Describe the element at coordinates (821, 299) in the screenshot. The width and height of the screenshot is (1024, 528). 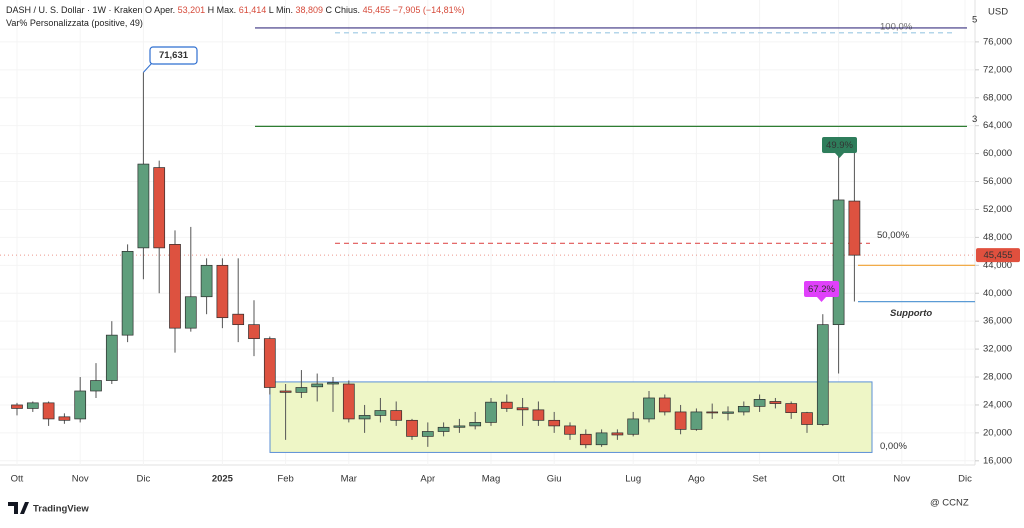
I see `annotation-pointer` at that location.